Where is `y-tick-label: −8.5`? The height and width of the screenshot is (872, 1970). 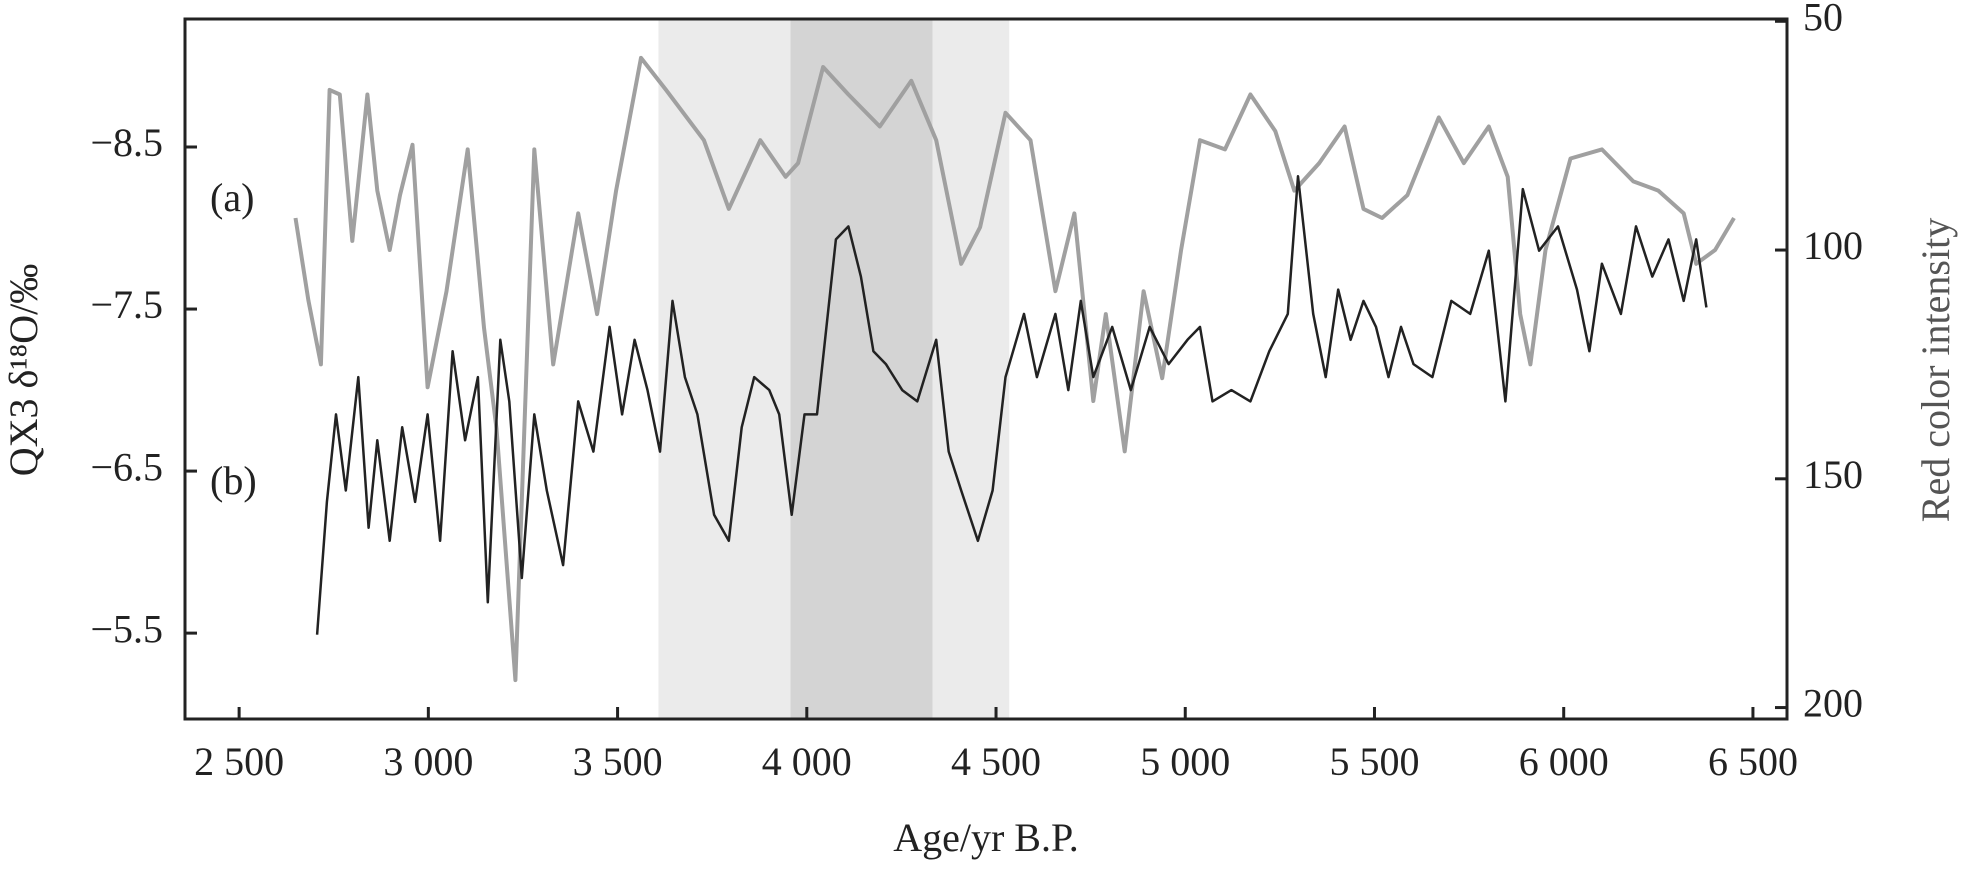
y-tick-label: −8.5 is located at coordinates (126, 142).